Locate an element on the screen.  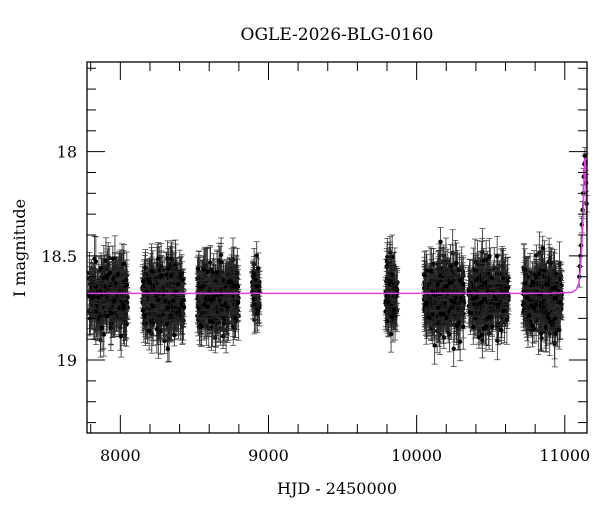
x-tick-label: 9000 is located at coordinates (268, 455).